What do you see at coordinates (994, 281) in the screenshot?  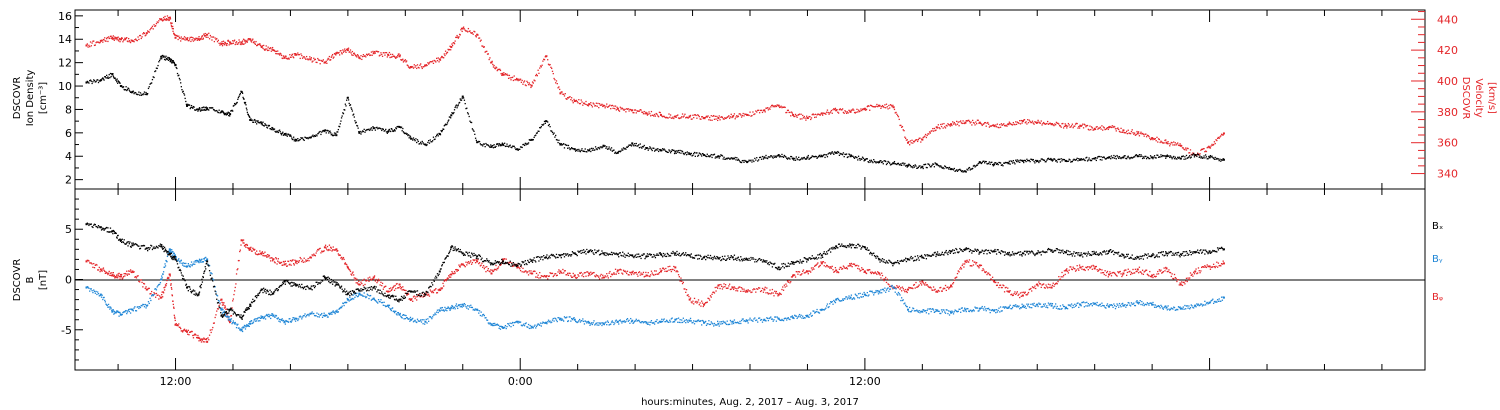 I see `bz-point` at bounding box center [994, 281].